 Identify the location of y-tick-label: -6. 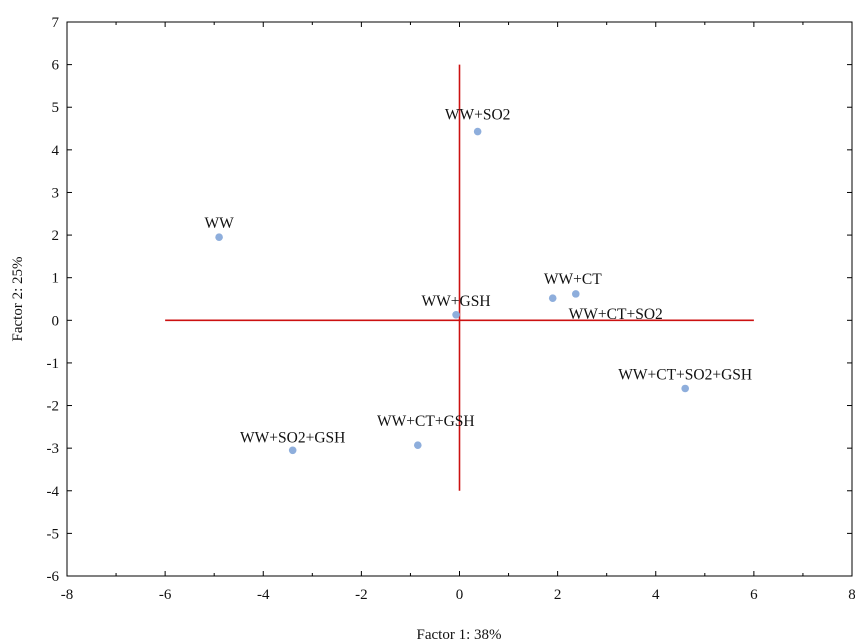
(53, 577).